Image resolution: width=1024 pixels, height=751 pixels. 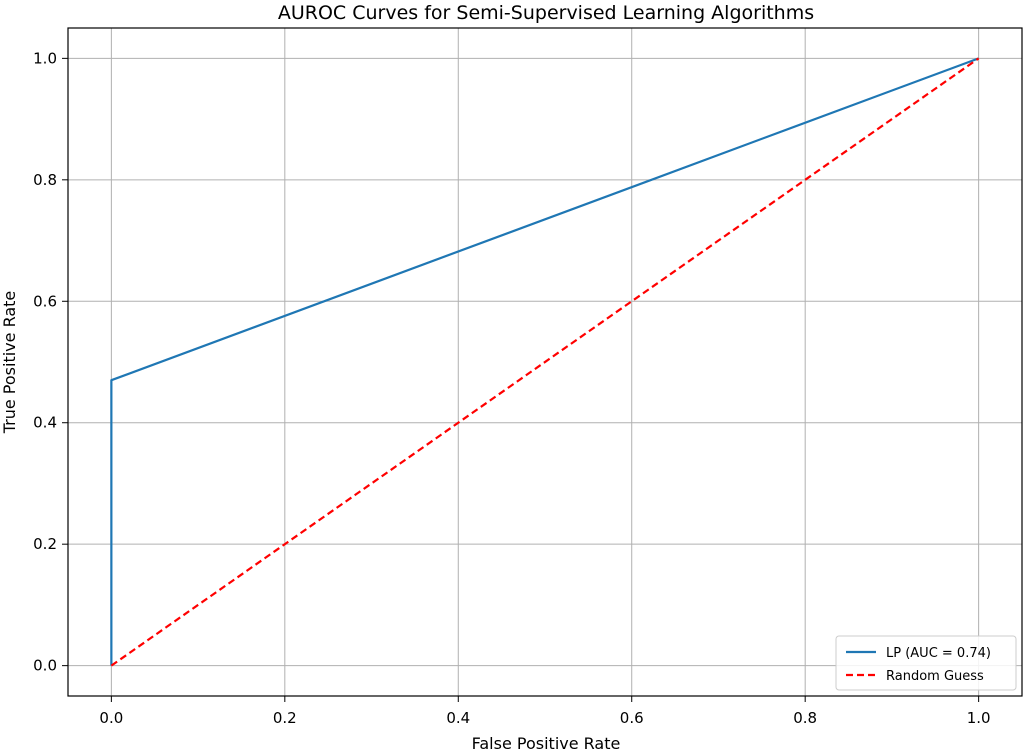 What do you see at coordinates (979, 718) in the screenshot?
I see `x-tick-label: 1.0` at bounding box center [979, 718].